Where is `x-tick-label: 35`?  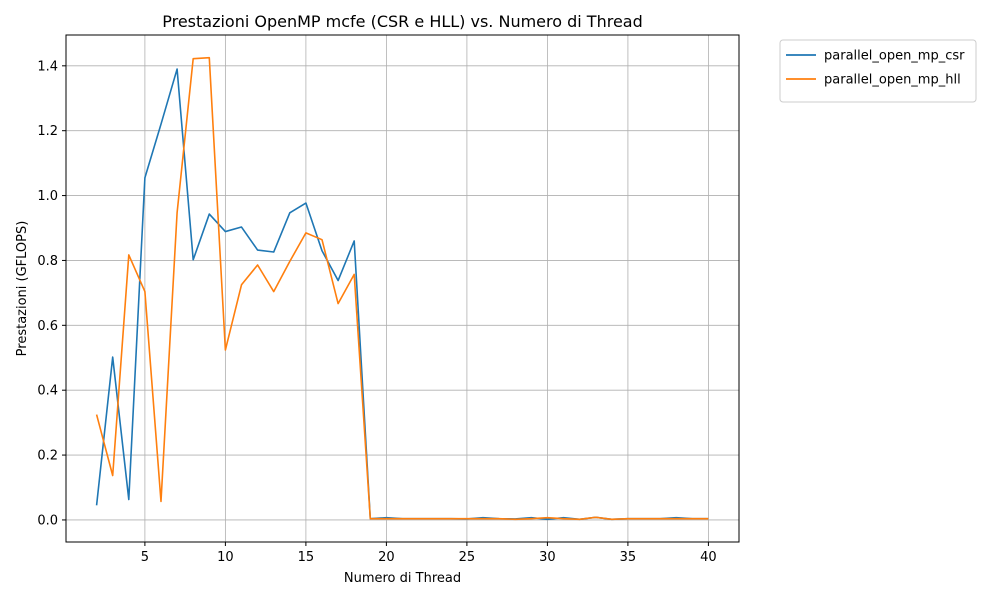 x-tick-label: 35 is located at coordinates (628, 557).